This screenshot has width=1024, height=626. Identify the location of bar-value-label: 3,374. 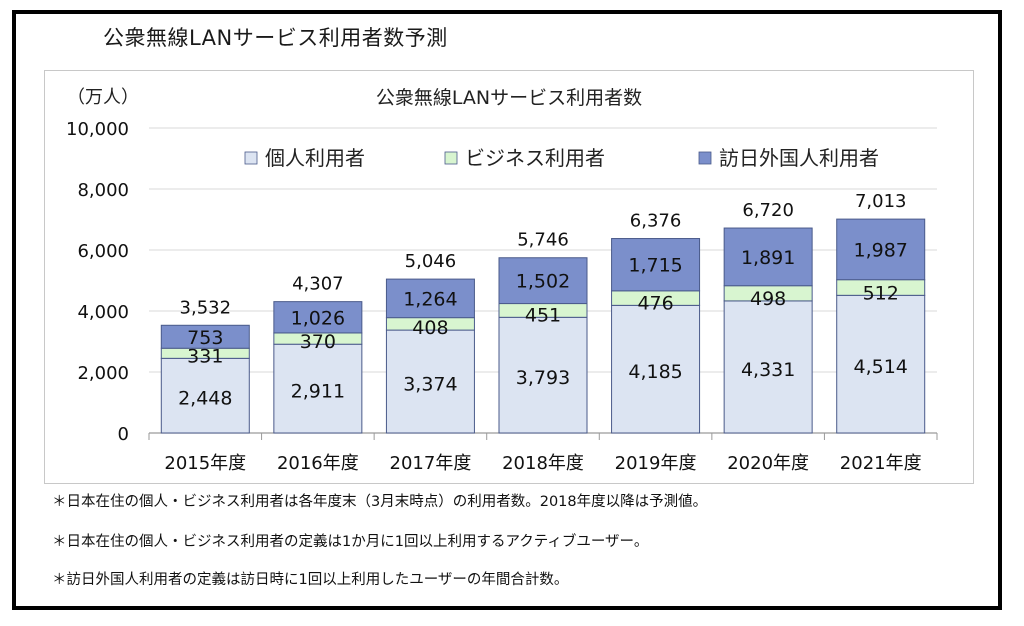
(430, 385).